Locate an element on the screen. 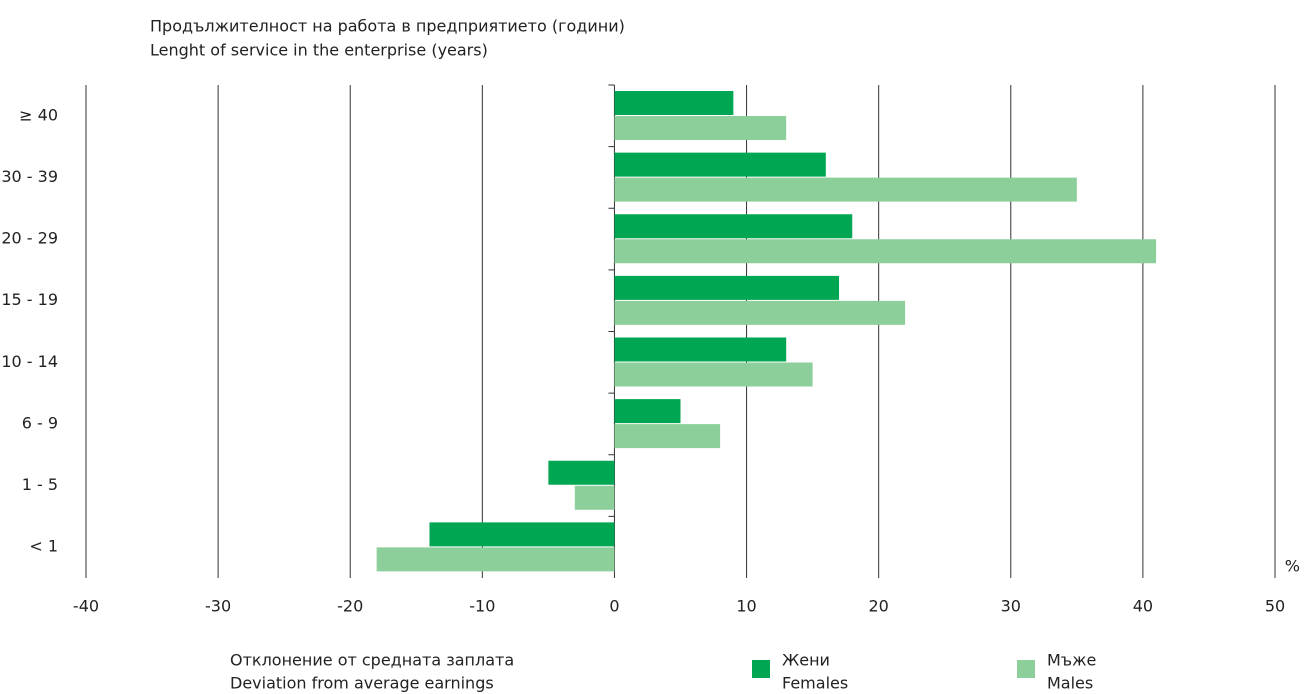 The image size is (1310, 694). x-axis-label: Отклонение от средната заплата is located at coordinates (372, 660).